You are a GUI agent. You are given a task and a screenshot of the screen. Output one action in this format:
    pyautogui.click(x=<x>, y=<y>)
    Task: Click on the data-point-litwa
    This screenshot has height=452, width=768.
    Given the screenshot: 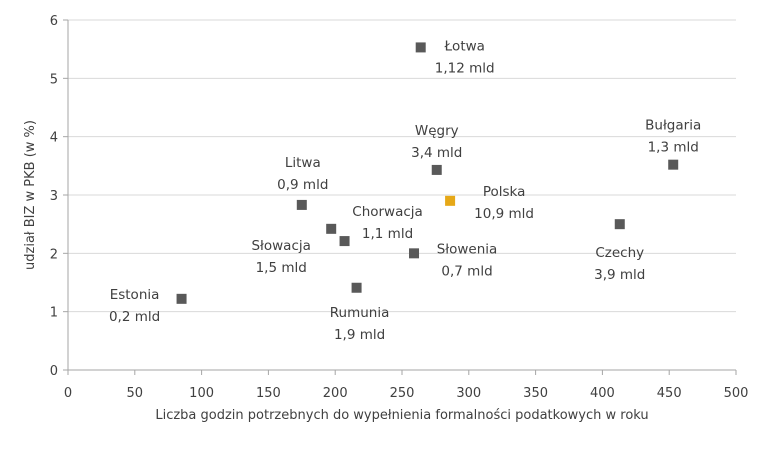 What is the action you would take?
    pyautogui.click(x=301, y=204)
    